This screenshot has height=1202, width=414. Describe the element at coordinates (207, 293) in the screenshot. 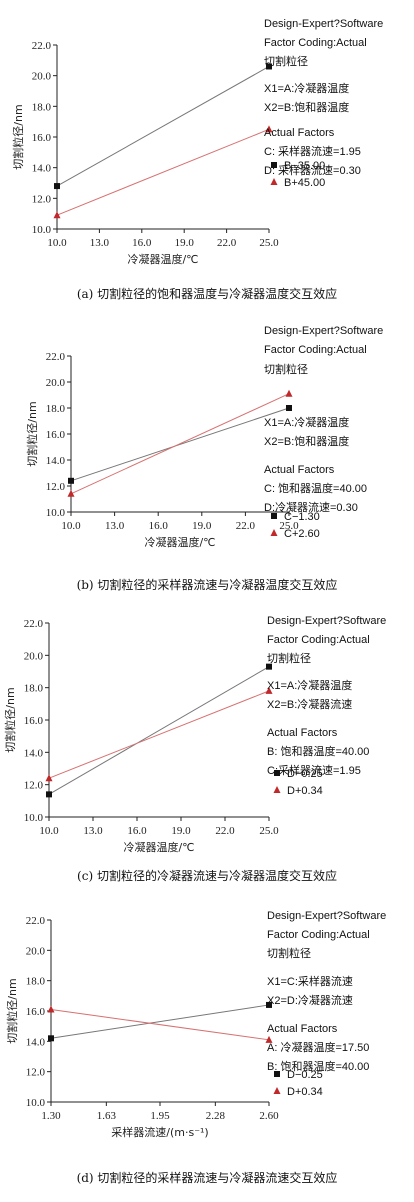

I see `figure-caption: (a) 切割粒径的饱和器温度与冷凝器温度交互效应` at that location.